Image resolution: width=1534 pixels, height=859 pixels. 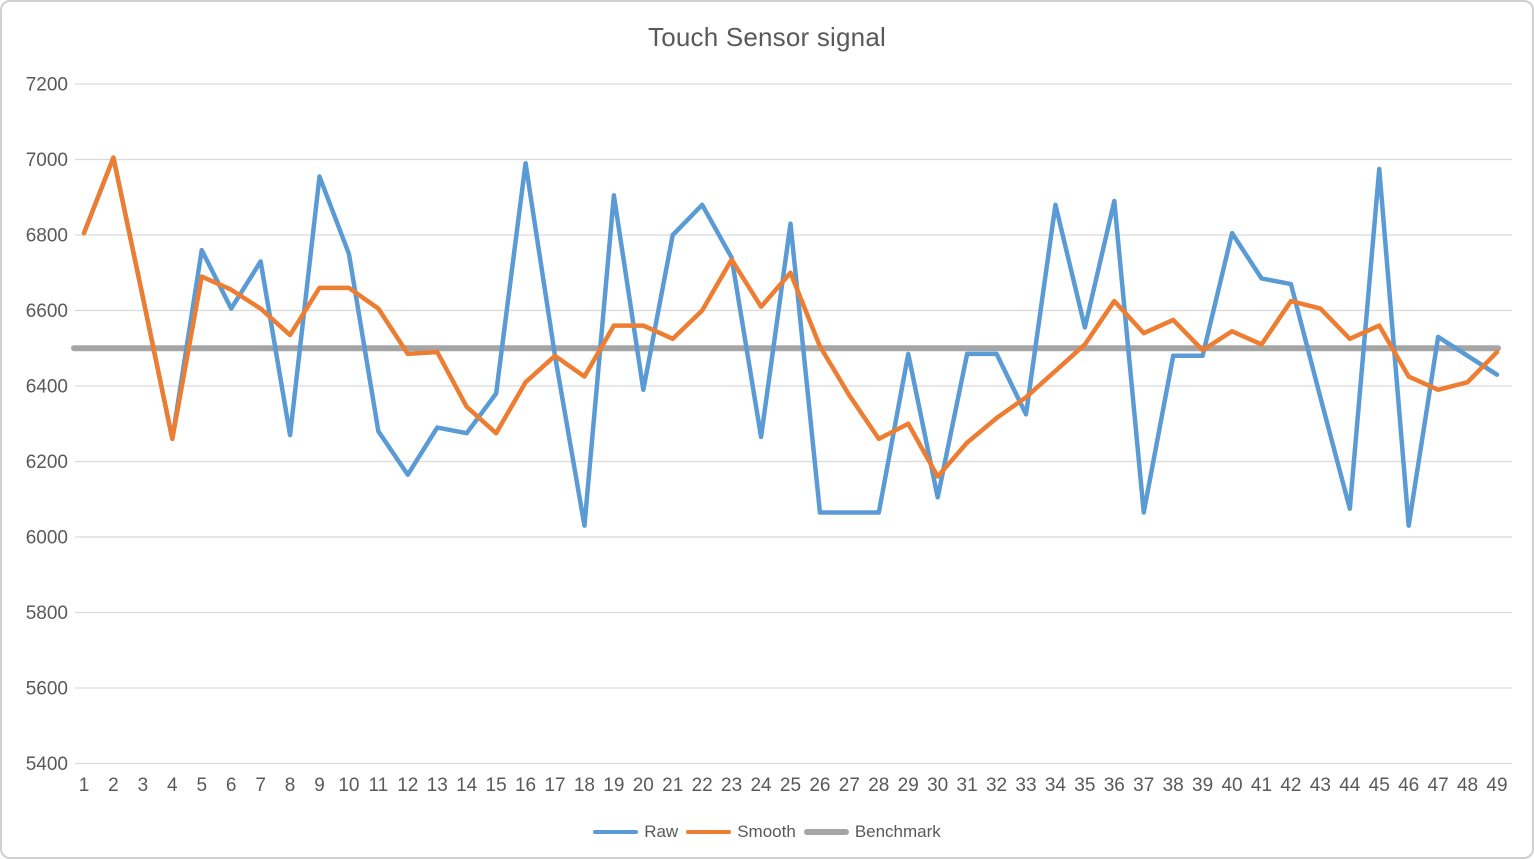 What do you see at coordinates (1056, 785) in the screenshot?
I see `x-axis-tick-label: 34` at bounding box center [1056, 785].